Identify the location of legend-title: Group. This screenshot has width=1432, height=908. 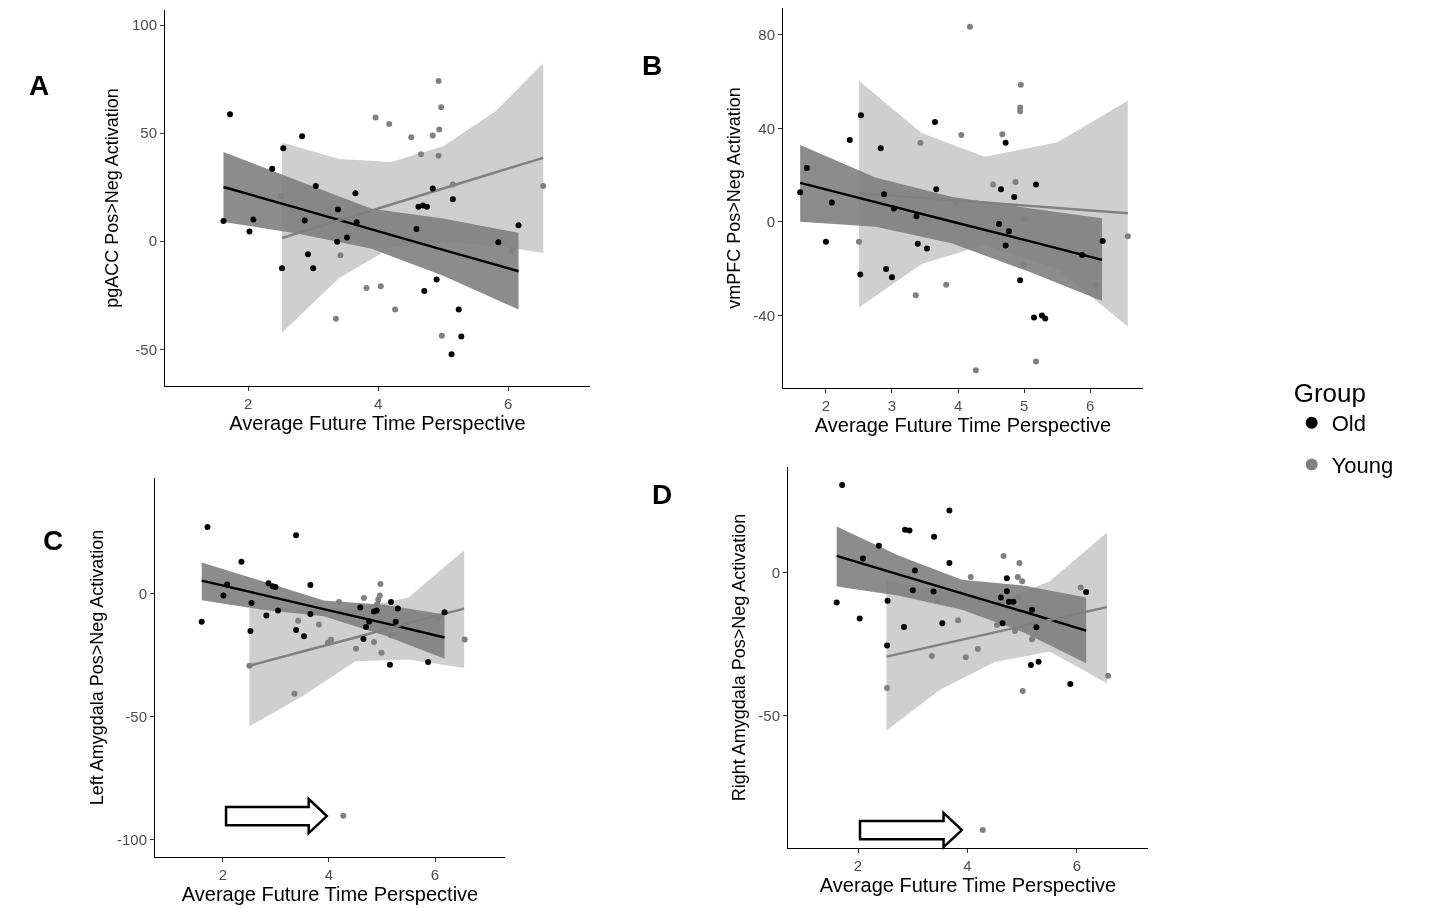
(1329, 393).